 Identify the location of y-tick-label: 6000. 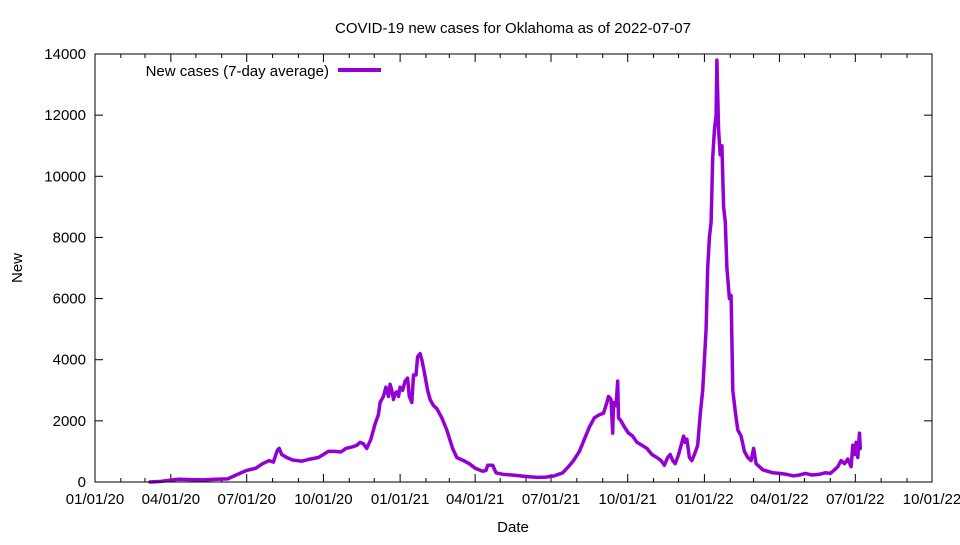
(69, 299).